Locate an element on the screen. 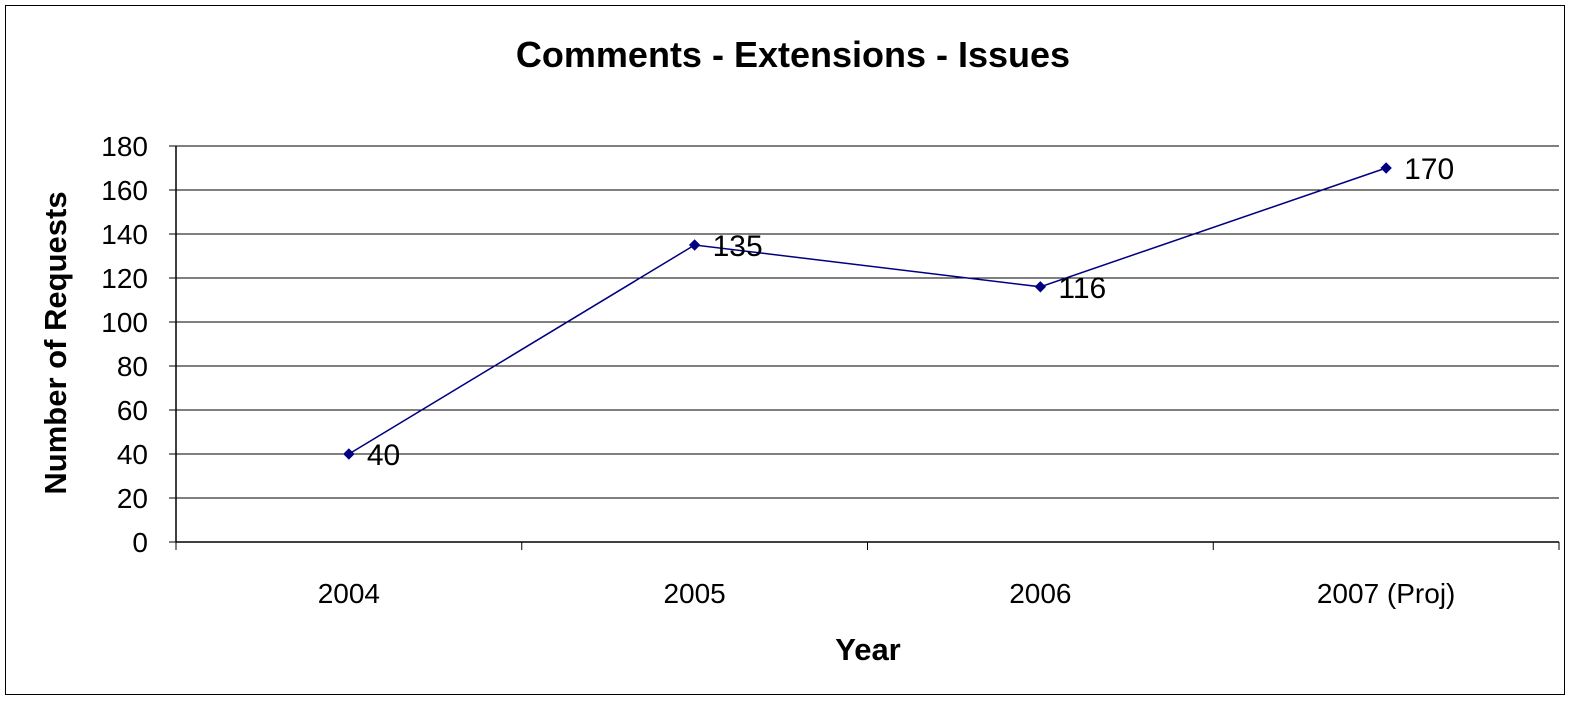  y-tick-labels: 0 20 40 60 80 100 120 140 160 180 is located at coordinates (124, 344).